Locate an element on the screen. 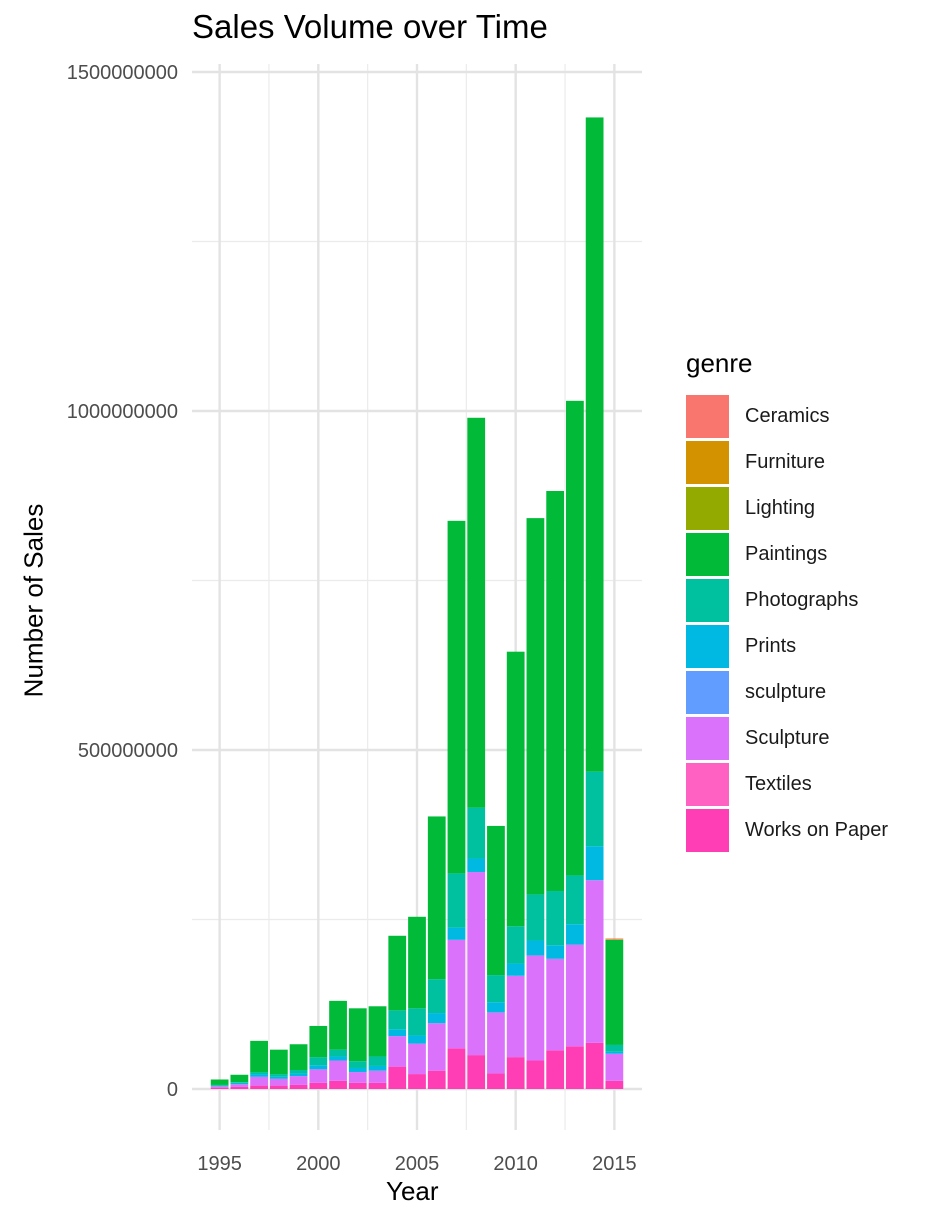 The image size is (944, 1222). legend-label: sculpture is located at coordinates (786, 691).